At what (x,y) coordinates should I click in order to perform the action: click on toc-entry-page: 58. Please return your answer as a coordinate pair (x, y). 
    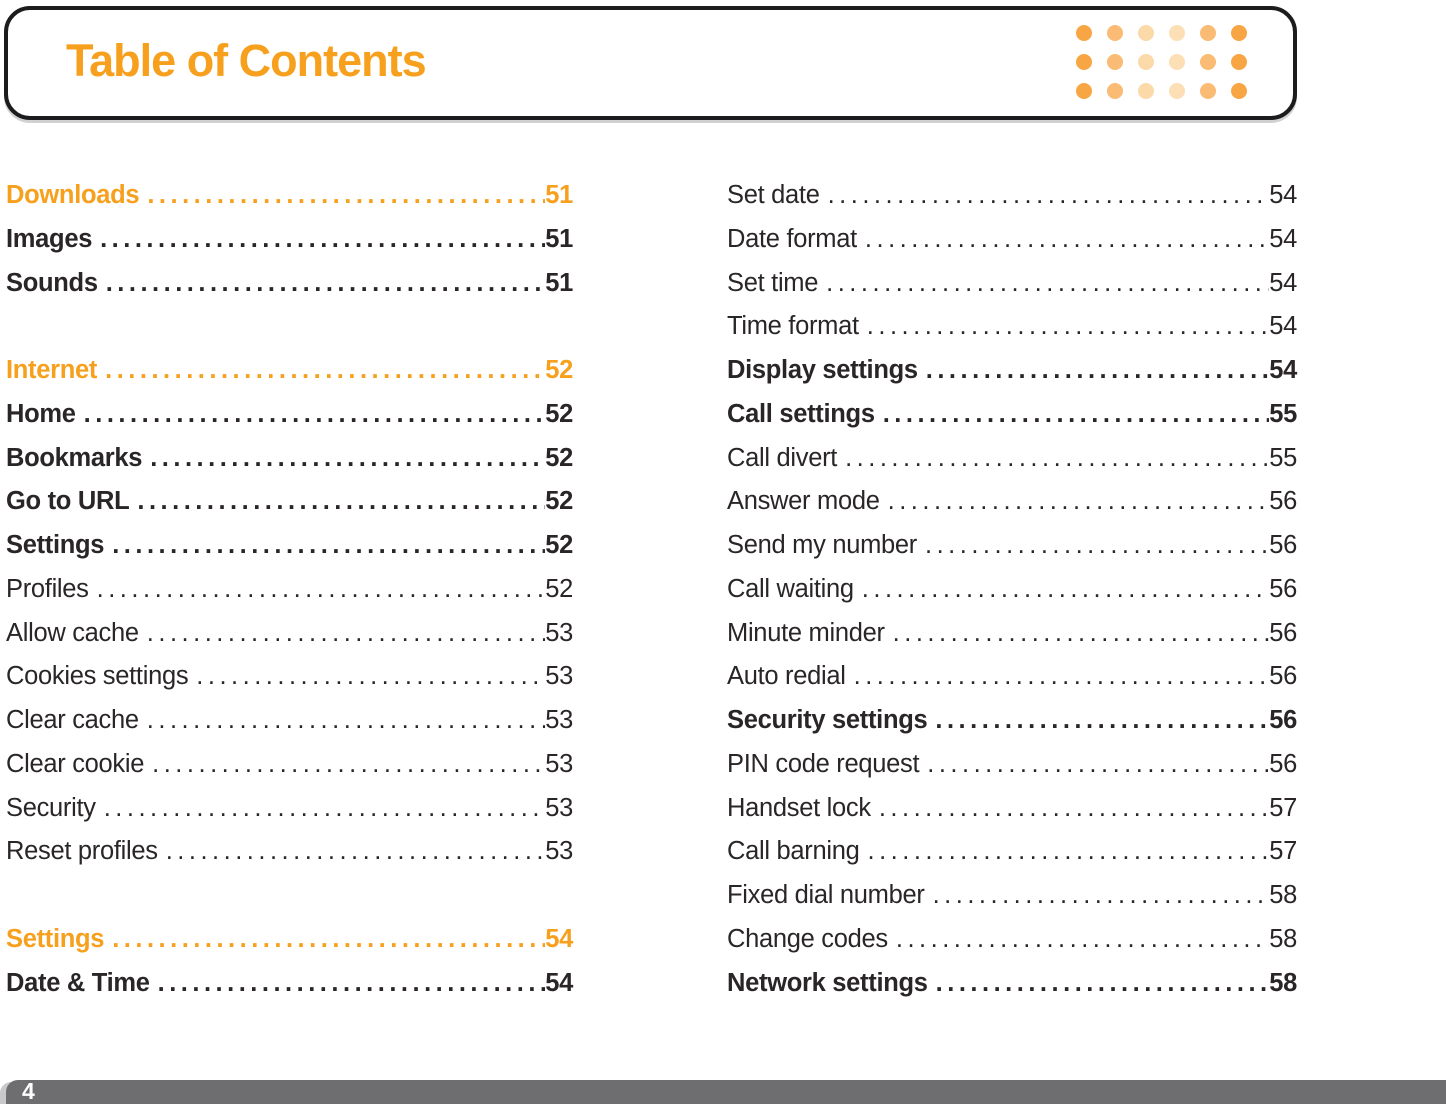
    Looking at the image, I should click on (1283, 982).